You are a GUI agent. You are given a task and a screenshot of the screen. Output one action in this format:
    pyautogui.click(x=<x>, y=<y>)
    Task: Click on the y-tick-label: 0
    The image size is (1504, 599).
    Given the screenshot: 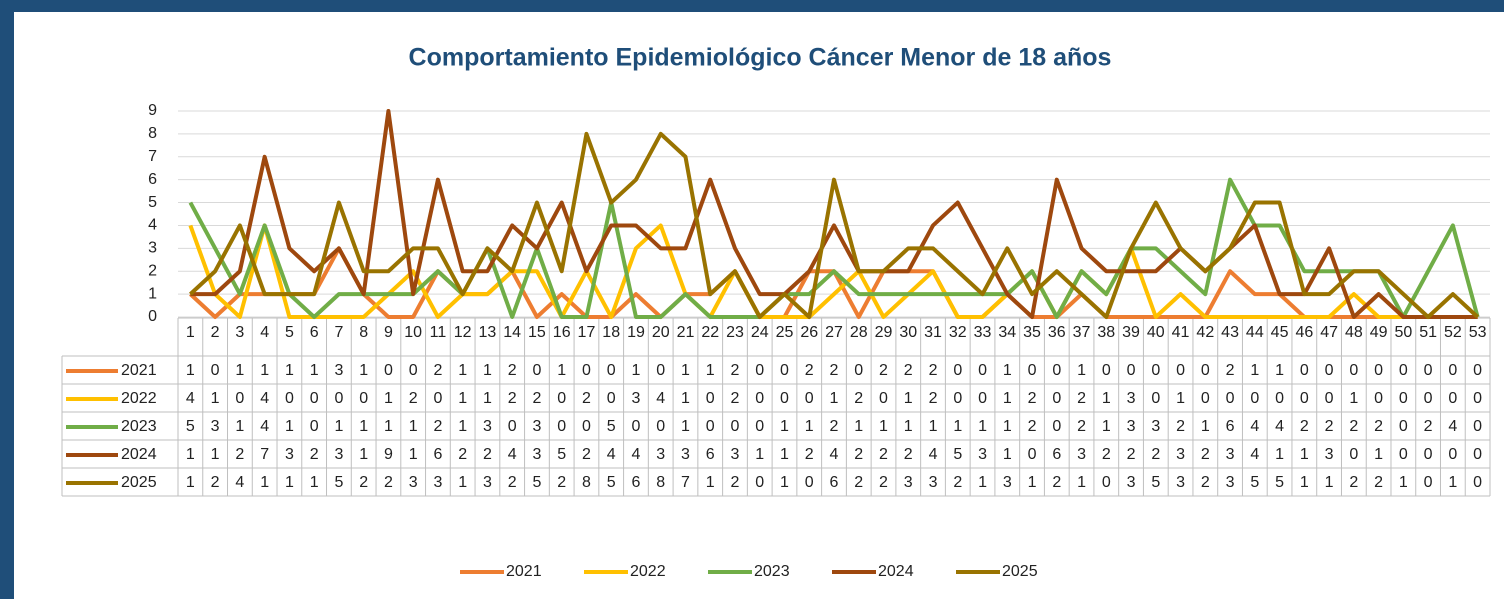 What is the action you would take?
    pyautogui.click(x=152, y=316)
    